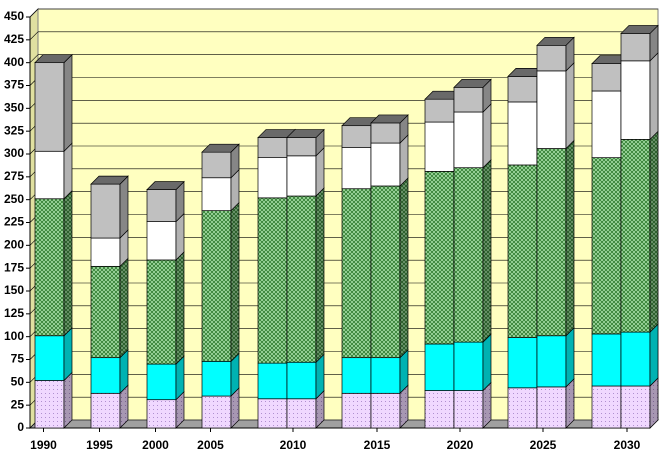 This screenshot has height=452, width=661. I want to click on x-tick-label: 2005, so click(210, 445).